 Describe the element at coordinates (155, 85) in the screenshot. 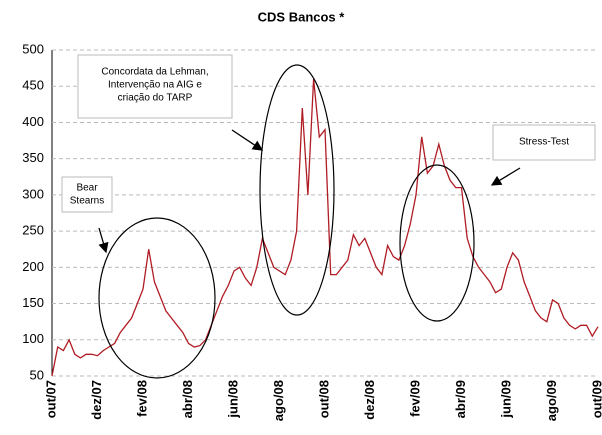

I see `annotation-text: Intervenção na AIG e` at that location.